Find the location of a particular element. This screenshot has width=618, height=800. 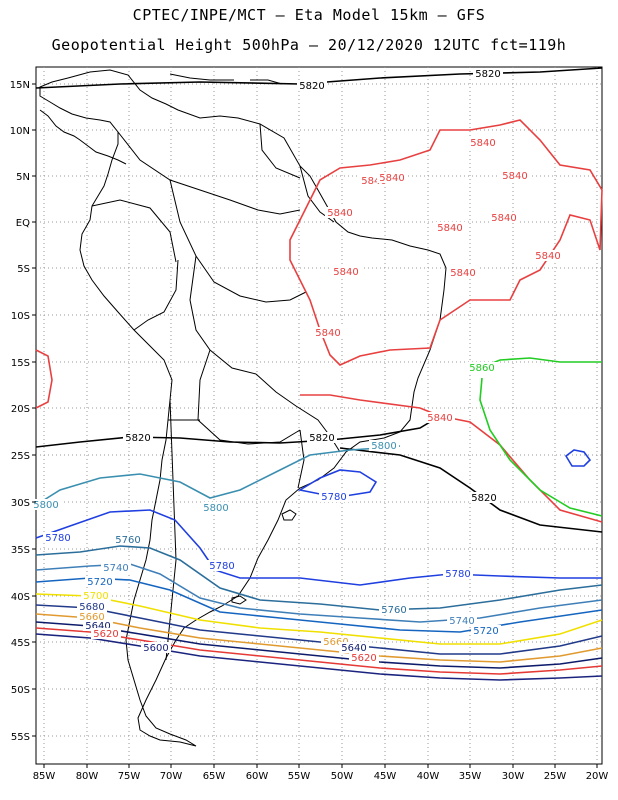

contour-label: 5800 is located at coordinates (215, 508).